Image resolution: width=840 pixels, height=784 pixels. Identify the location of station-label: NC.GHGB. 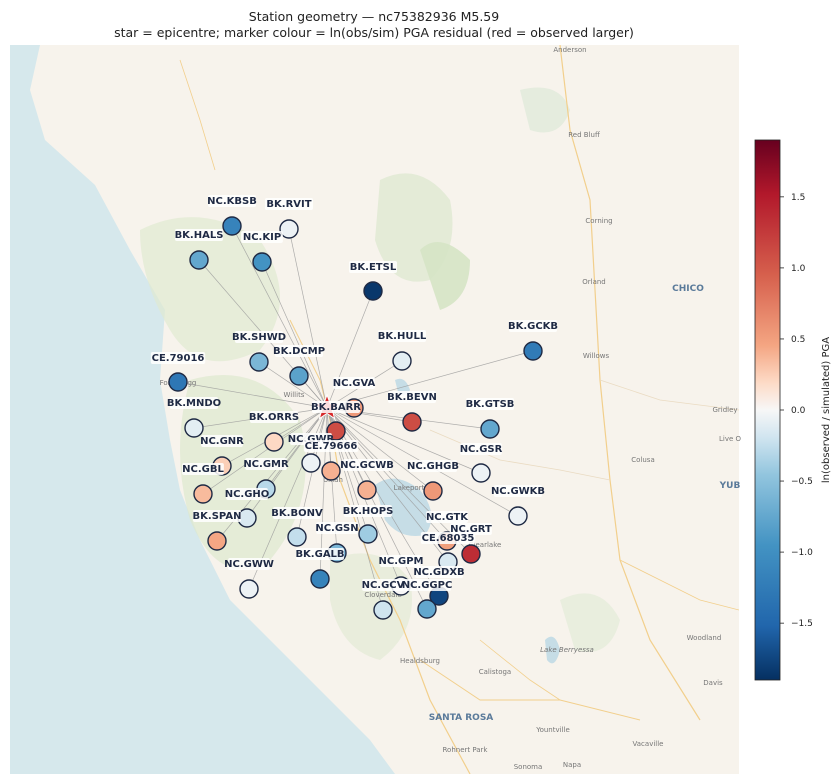
(433, 466).